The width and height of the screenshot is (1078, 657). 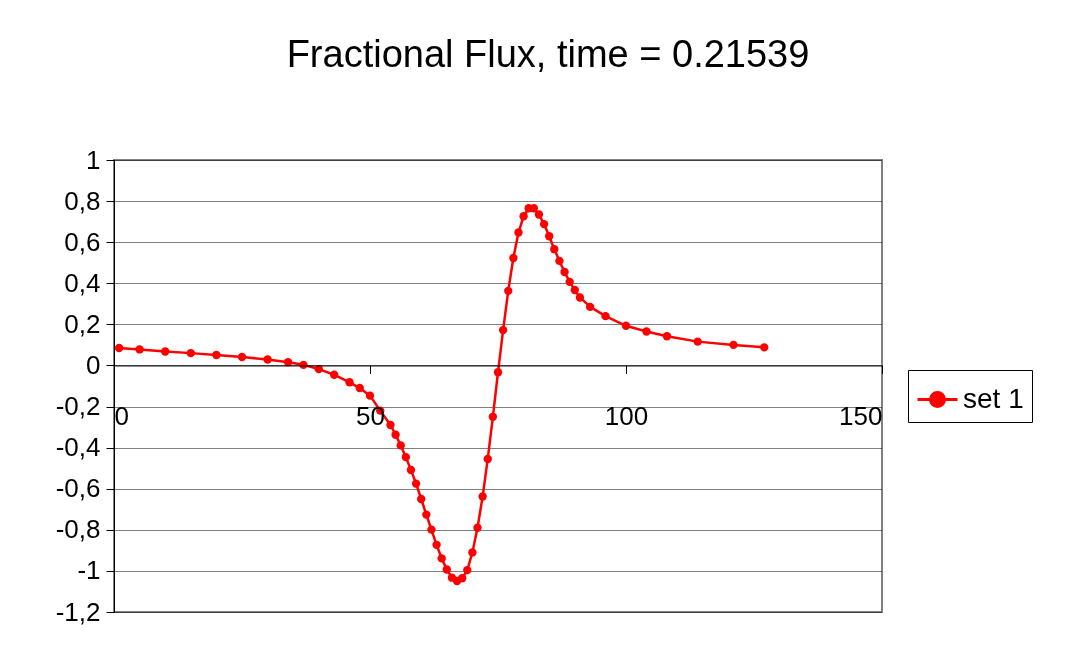 What do you see at coordinates (78, 406) in the screenshot?
I see `y-tick-label: -0,2` at bounding box center [78, 406].